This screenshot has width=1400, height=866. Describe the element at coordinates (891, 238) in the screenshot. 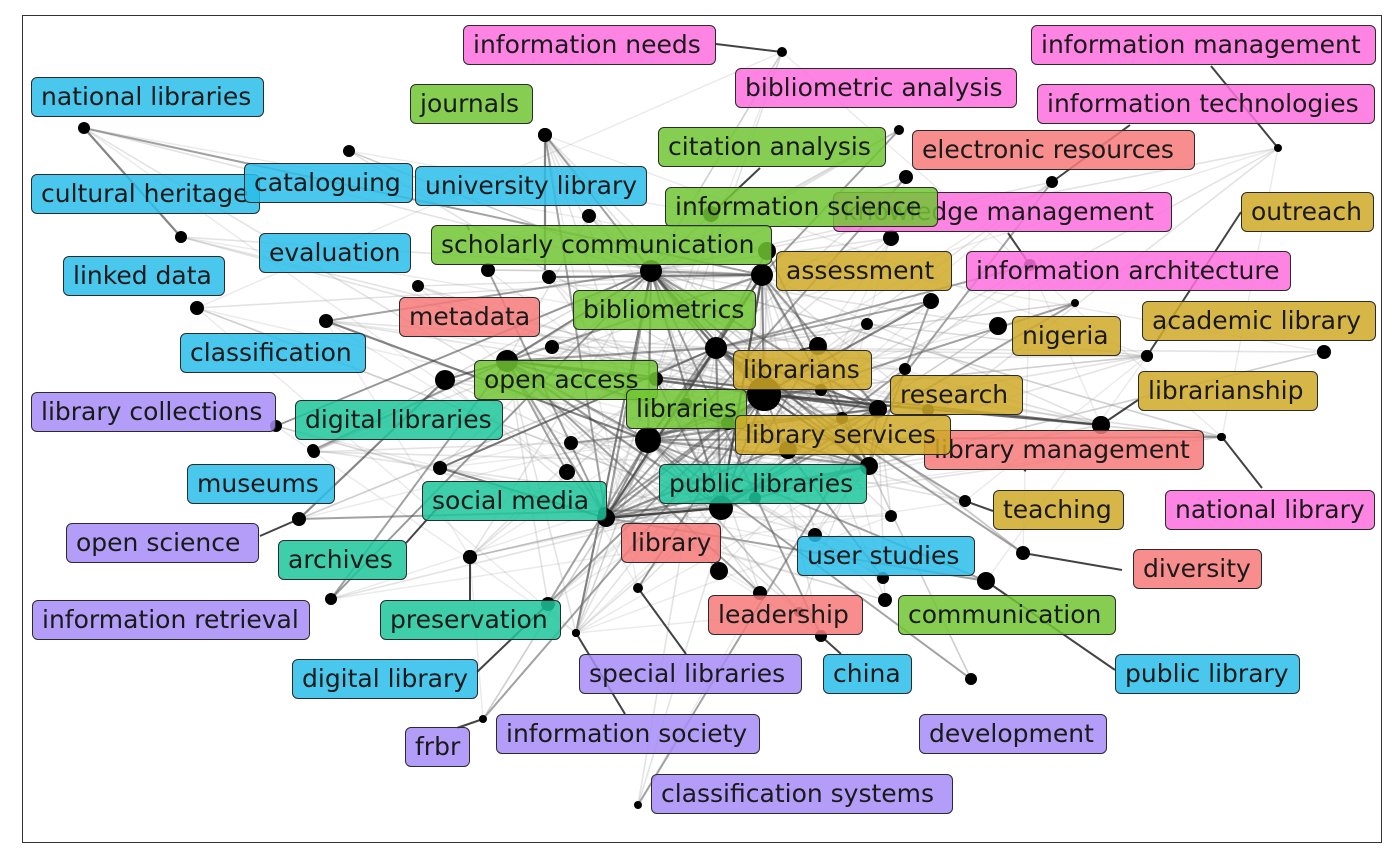

I see `node-knowledge-management` at that location.